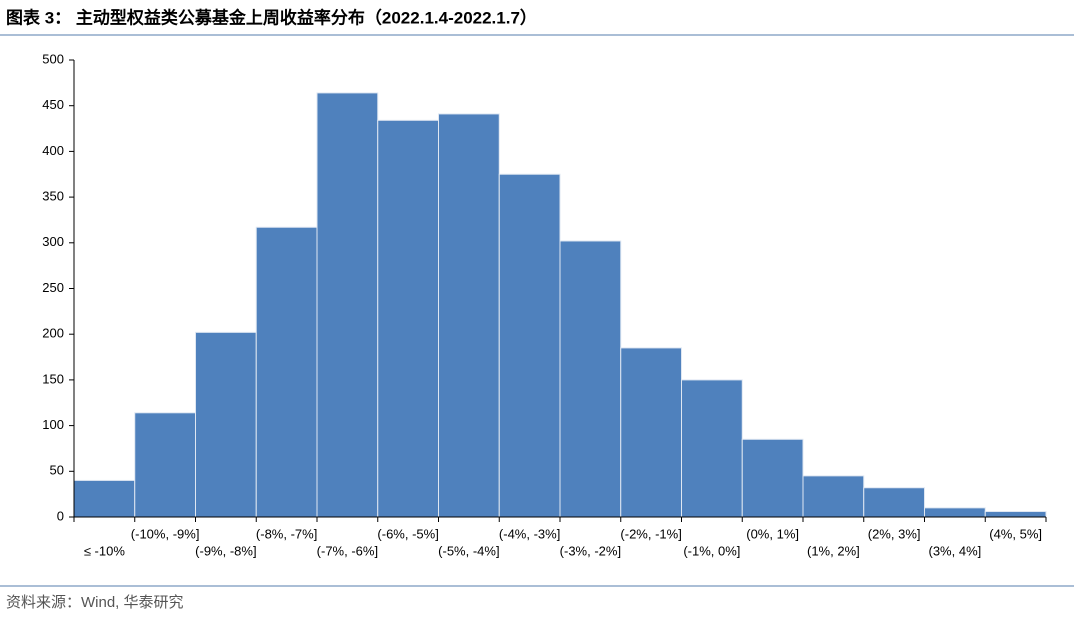  What do you see at coordinates (407, 533) in the screenshot?
I see `x-tick-label: (-6%, -5%]` at bounding box center [407, 533].